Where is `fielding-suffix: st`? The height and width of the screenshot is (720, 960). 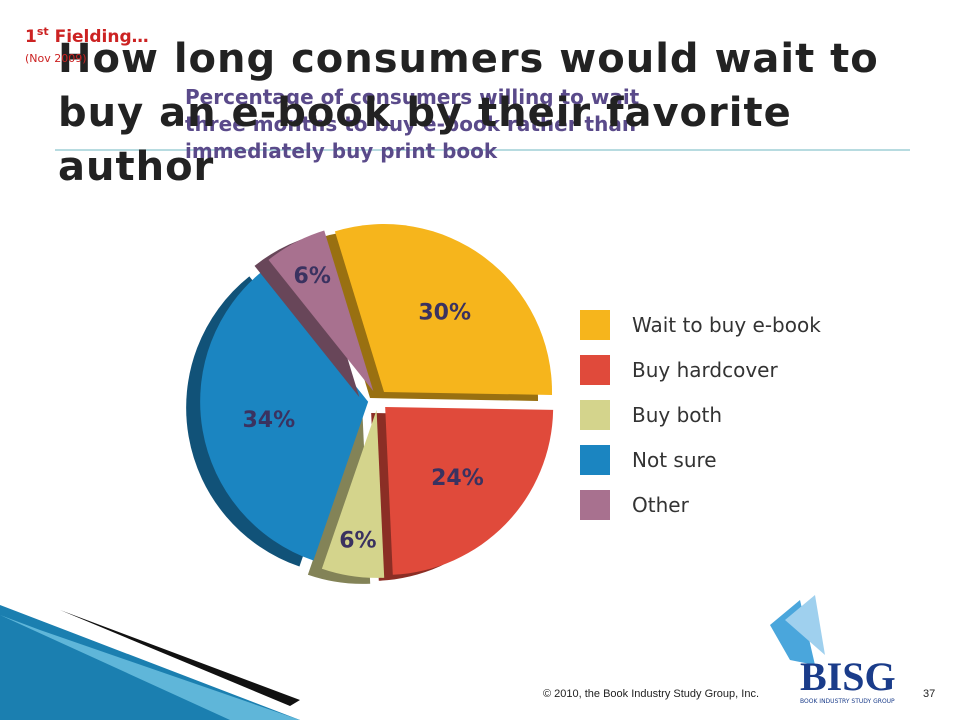
fielding-suffix: st is located at coordinates (43, 31).